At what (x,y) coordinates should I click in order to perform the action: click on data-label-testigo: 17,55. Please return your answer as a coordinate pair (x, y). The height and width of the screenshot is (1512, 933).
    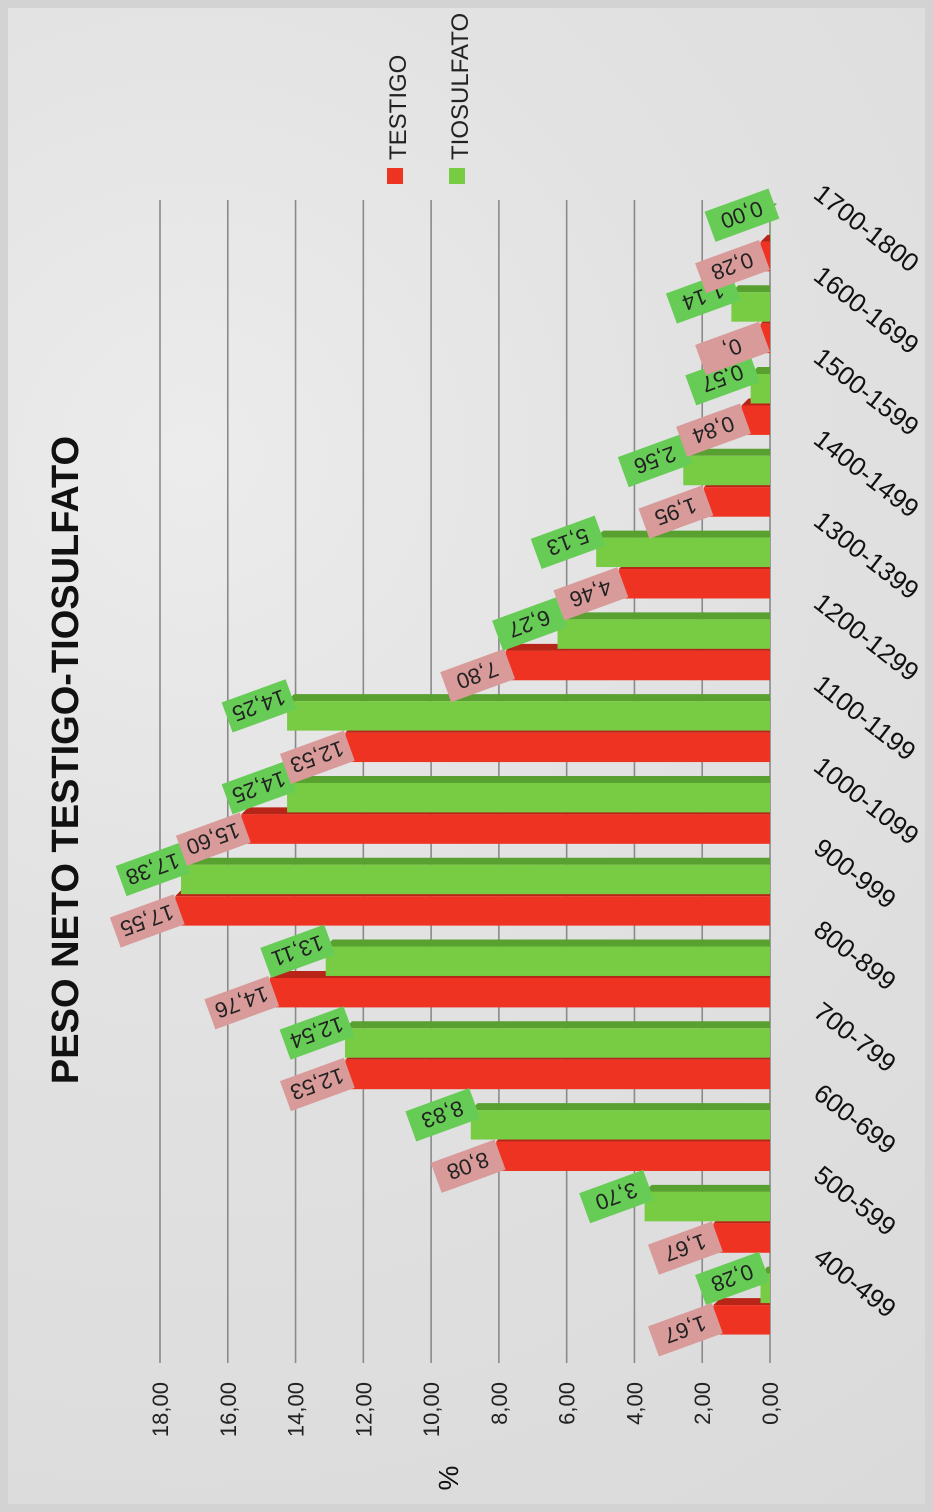
    Looking at the image, I should click on (147, 921).